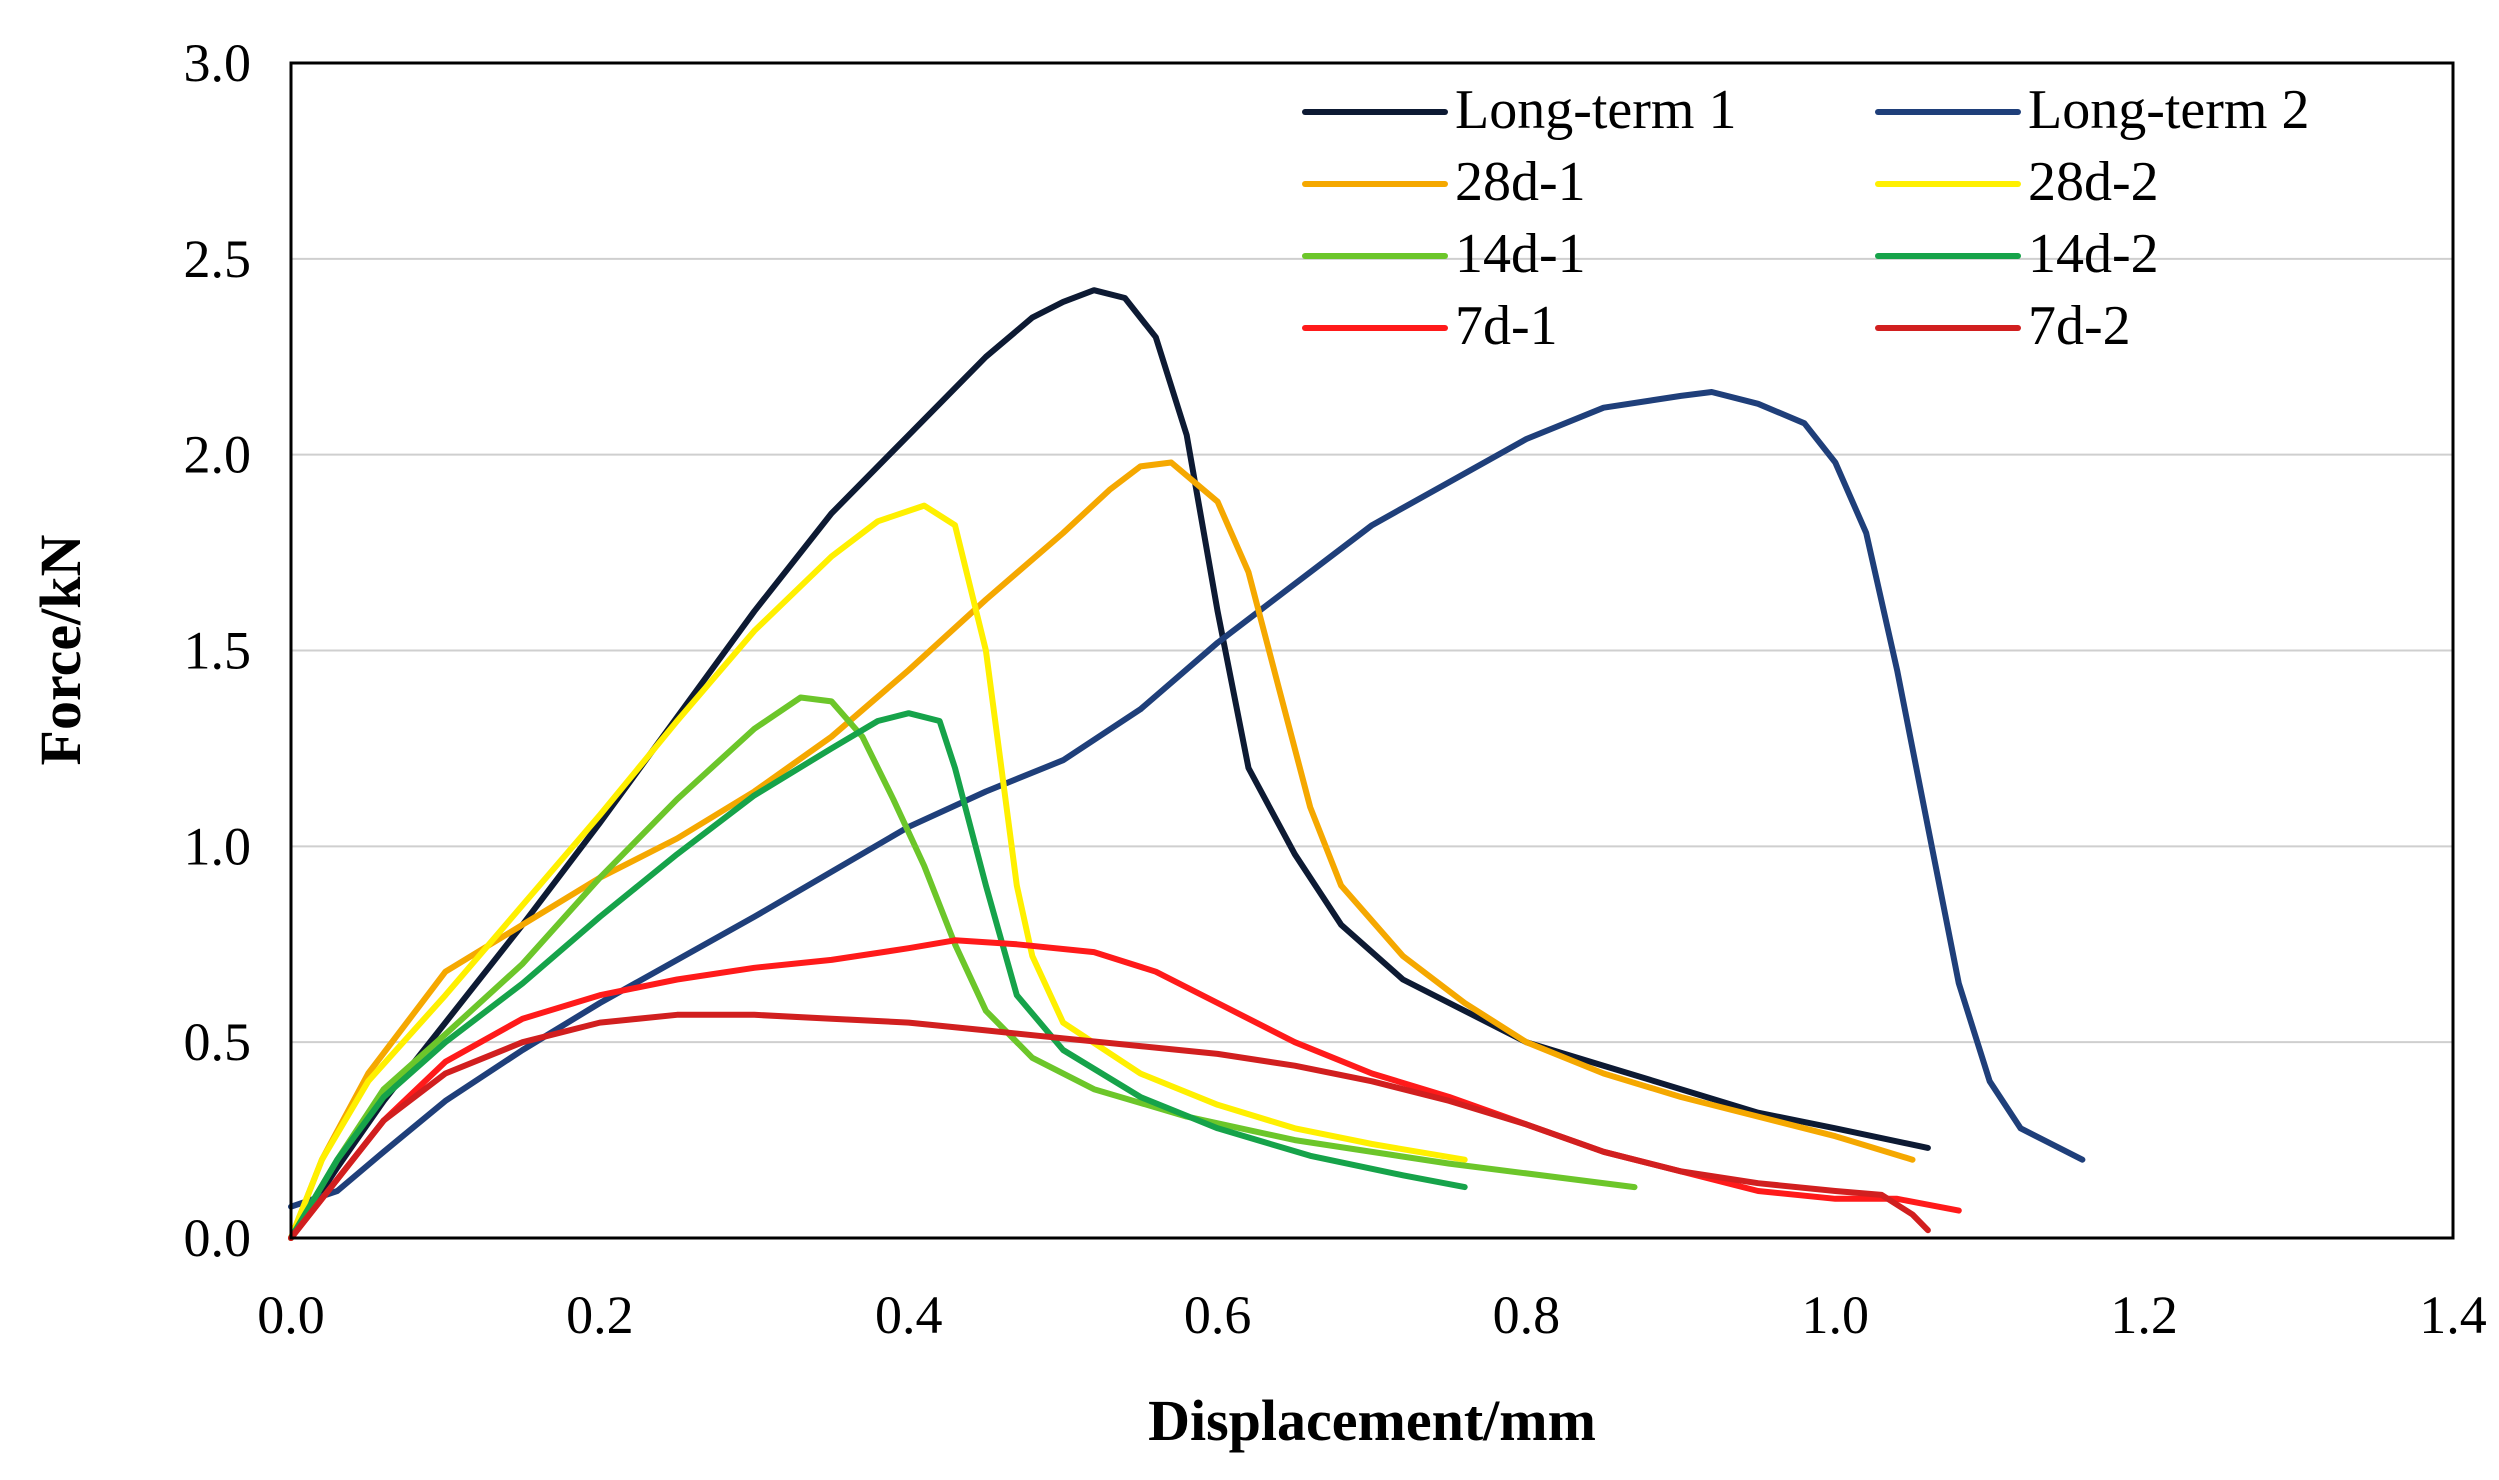  Describe the element at coordinates (218, 1238) in the screenshot. I see `y-tick-label: 0.0` at that location.